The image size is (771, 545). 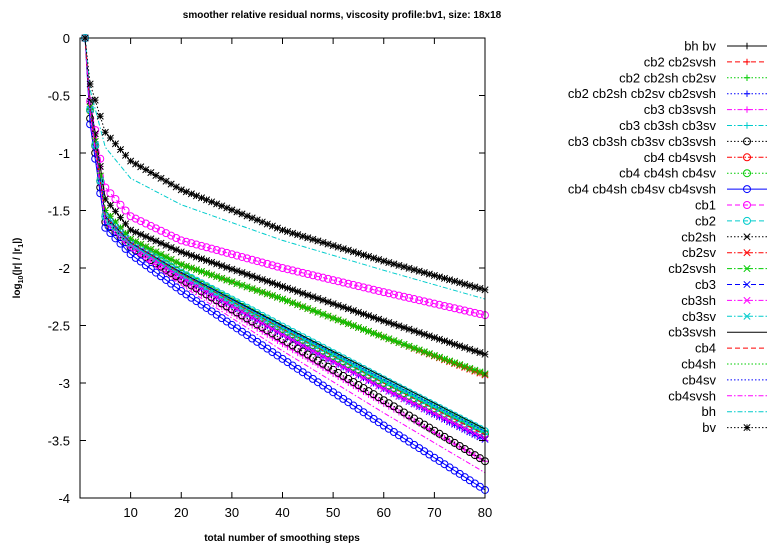 I want to click on legend-item: cb4, so click(x=731, y=348).